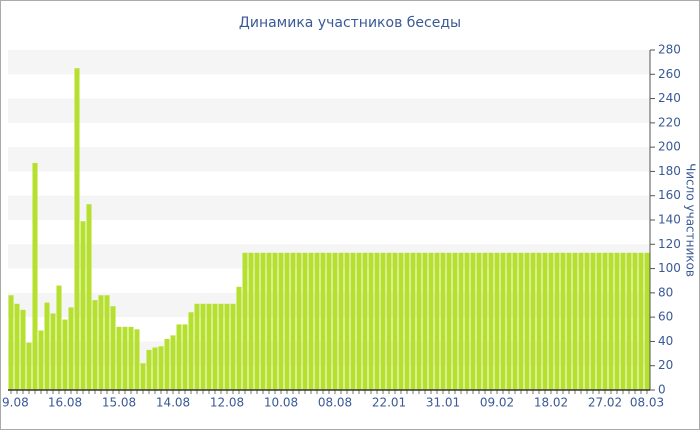  What do you see at coordinates (647, 403) in the screenshot?
I see `x-tick-label: 08.03` at bounding box center [647, 403].